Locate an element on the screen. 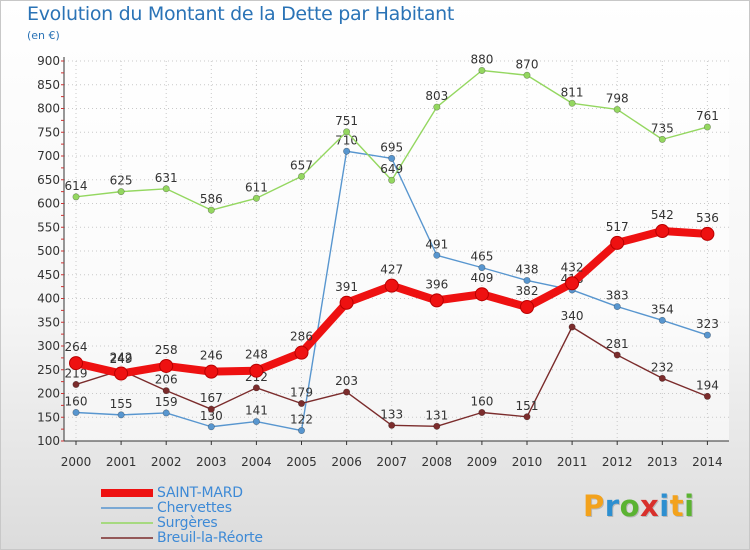  legend-label-surgeres: Surgères is located at coordinates (187, 523).